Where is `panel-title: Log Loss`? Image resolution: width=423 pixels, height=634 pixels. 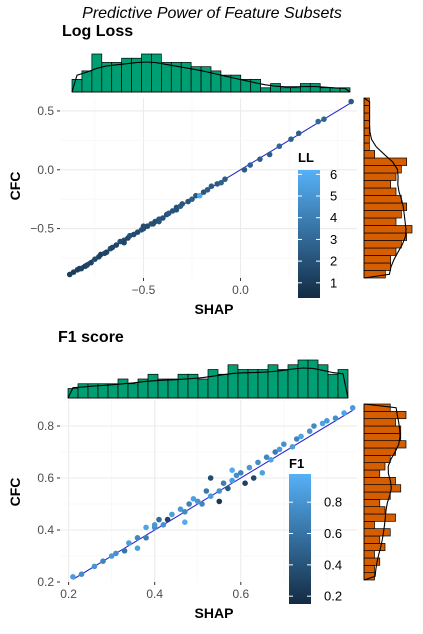
panel-title: Log Loss is located at coordinates (97, 31).